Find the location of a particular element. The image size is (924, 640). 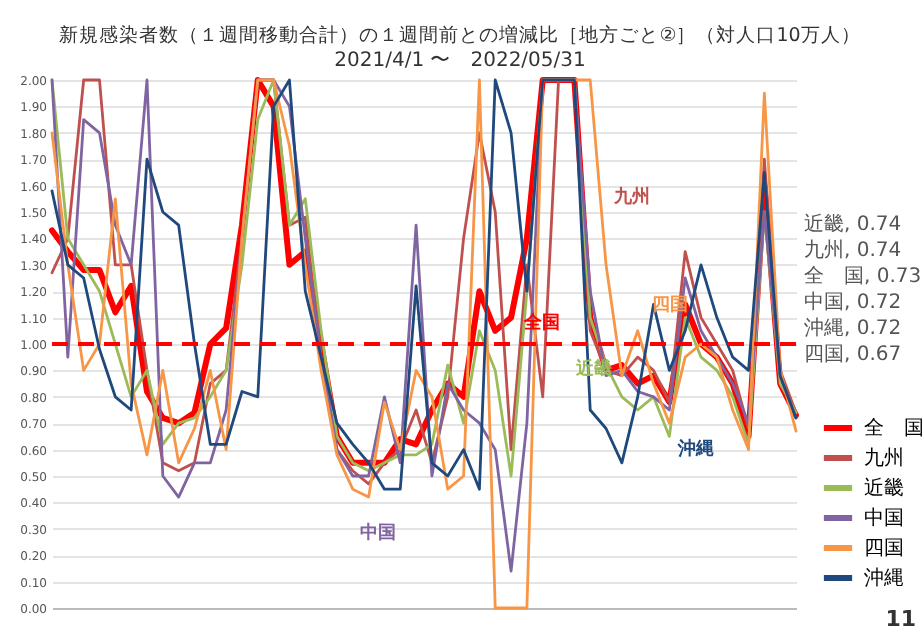

legend-label: 沖縄 is located at coordinates (884, 578).